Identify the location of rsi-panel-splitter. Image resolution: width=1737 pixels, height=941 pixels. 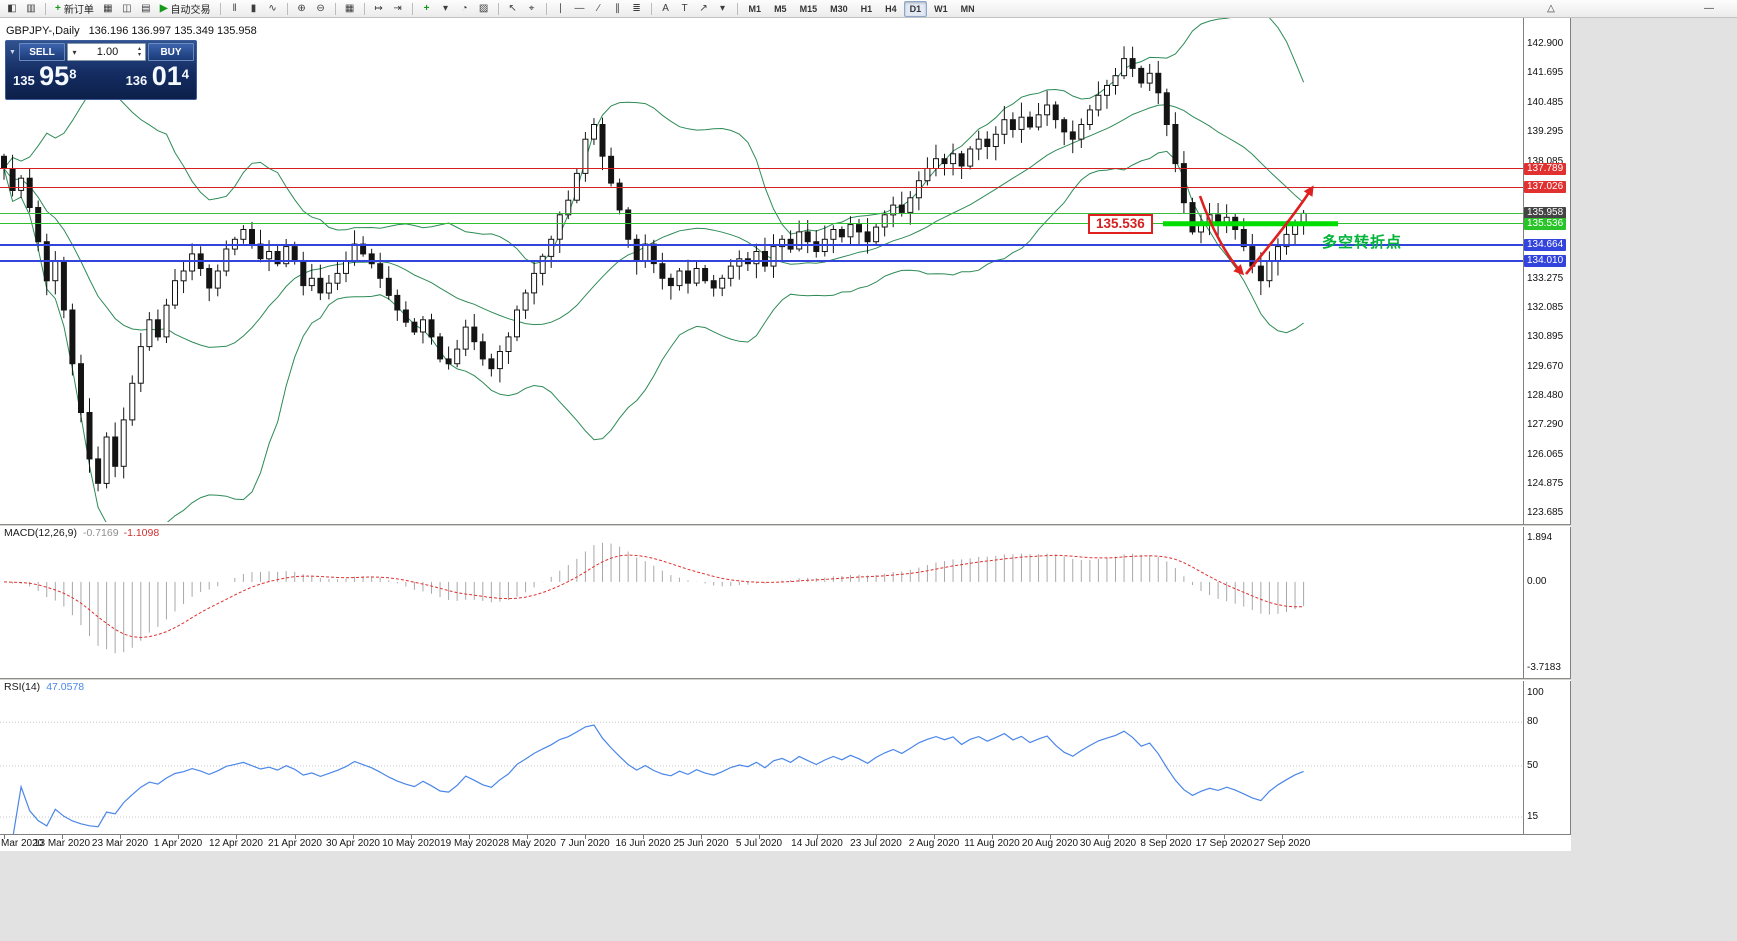
(785, 679).